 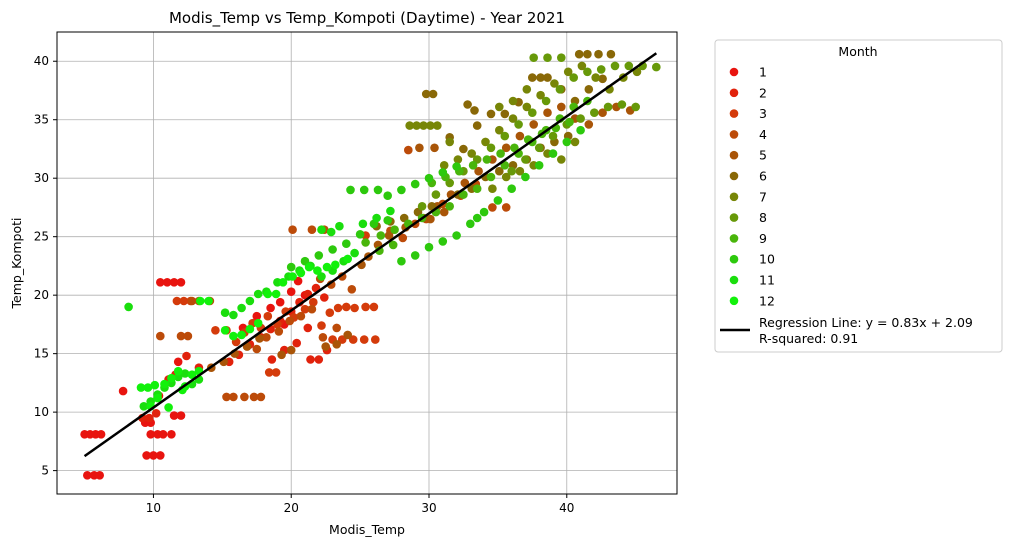 What do you see at coordinates (767, 300) in the screenshot?
I see `legend-label-month-12: 12` at bounding box center [767, 300].